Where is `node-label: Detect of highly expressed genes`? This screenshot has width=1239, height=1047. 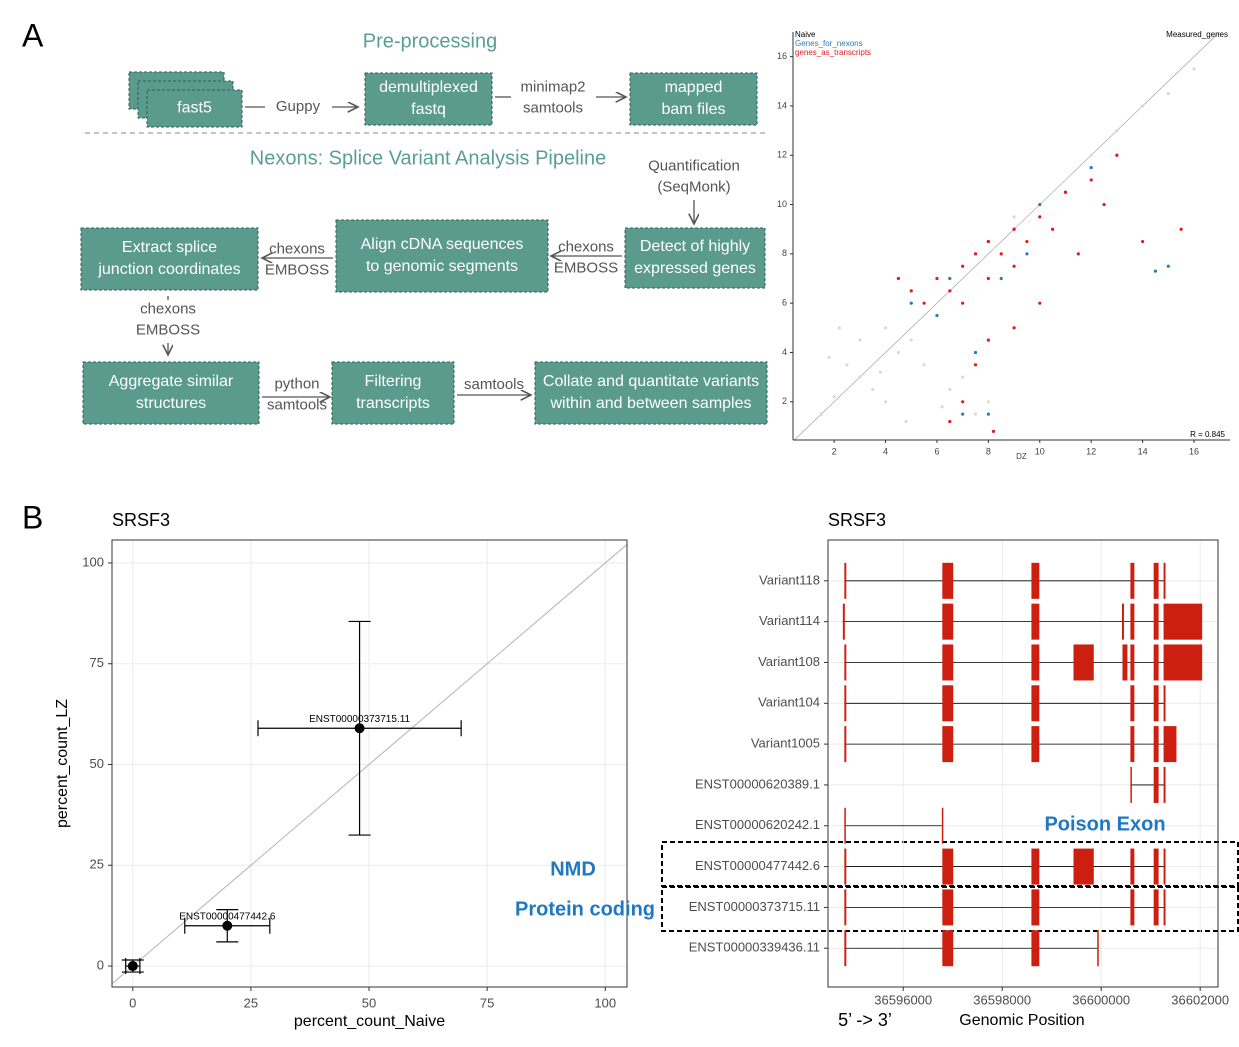 node-label: Detect of highly expressed genes is located at coordinates (695, 257).